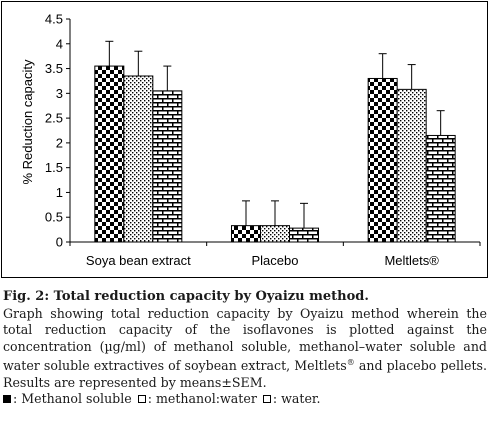 The image size is (491, 423). Describe the element at coordinates (59, 142) in the screenshot. I see `y-tick-label: 2` at that location.